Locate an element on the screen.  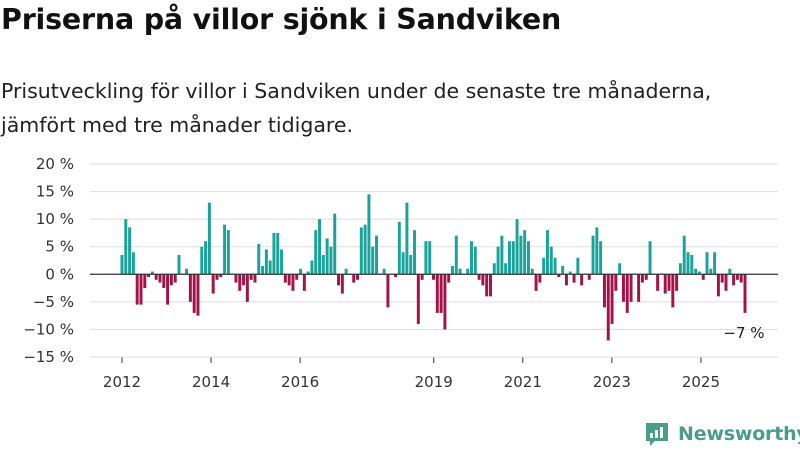
y-tick-label: 10 % is located at coordinates (55, 219).